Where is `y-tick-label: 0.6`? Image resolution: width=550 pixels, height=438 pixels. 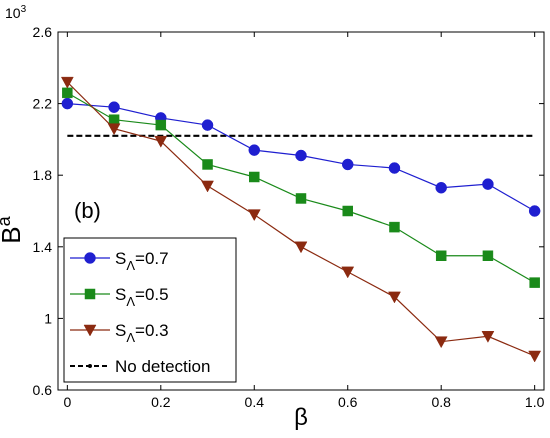
y-tick-label: 0.6 is located at coordinates (43, 390).